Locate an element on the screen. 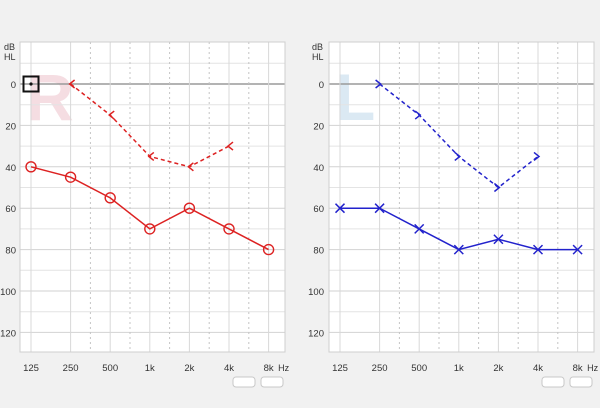 Image resolution: width=600 pixels, height=408 pixels. reference-dot-marker is located at coordinates (31, 84).